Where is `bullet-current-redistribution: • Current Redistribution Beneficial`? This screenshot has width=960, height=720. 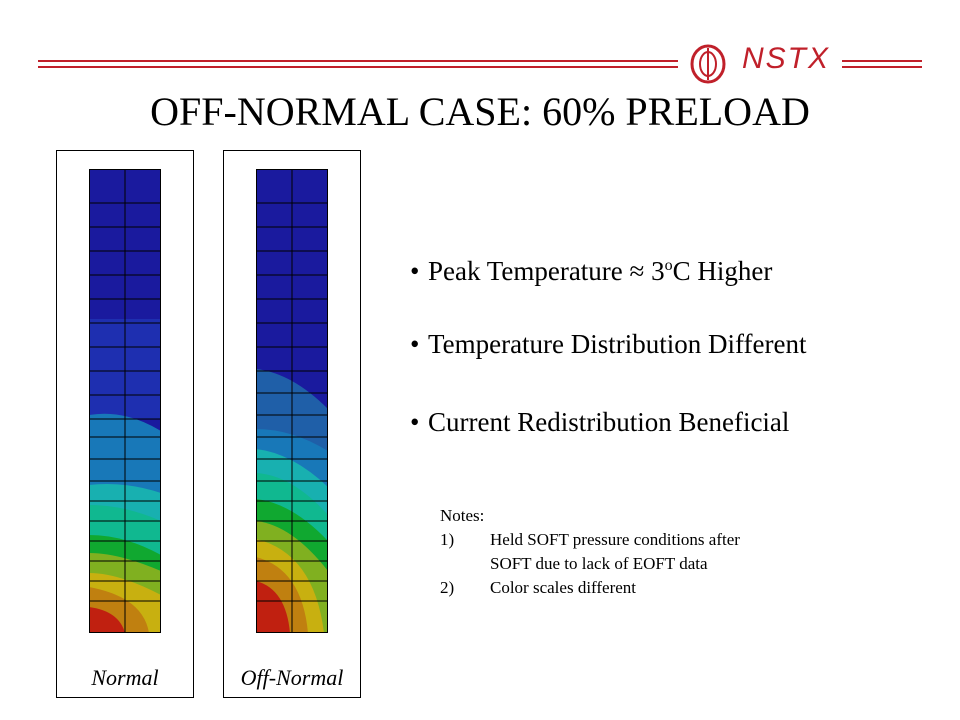
bullet-current-redistribution: • Current Redistribution Beneficial is located at coordinates (600, 422).